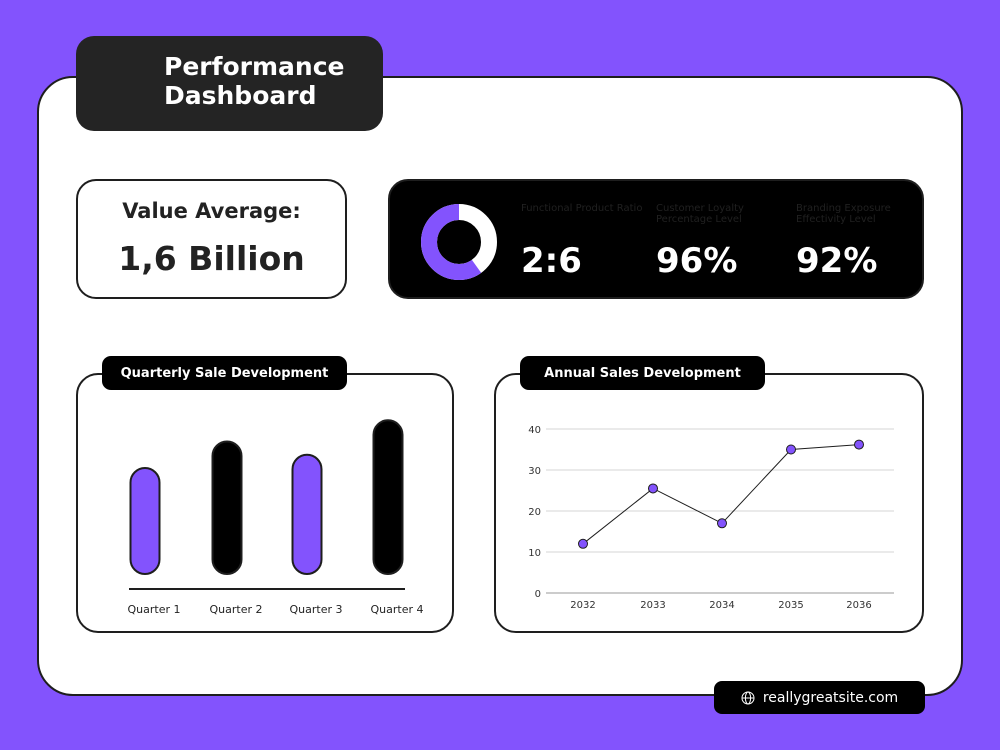 Image resolution: width=1000 pixels, height=750 pixels. I want to click on quarterly-chart-title: Quarterly Sale Development, so click(224, 373).